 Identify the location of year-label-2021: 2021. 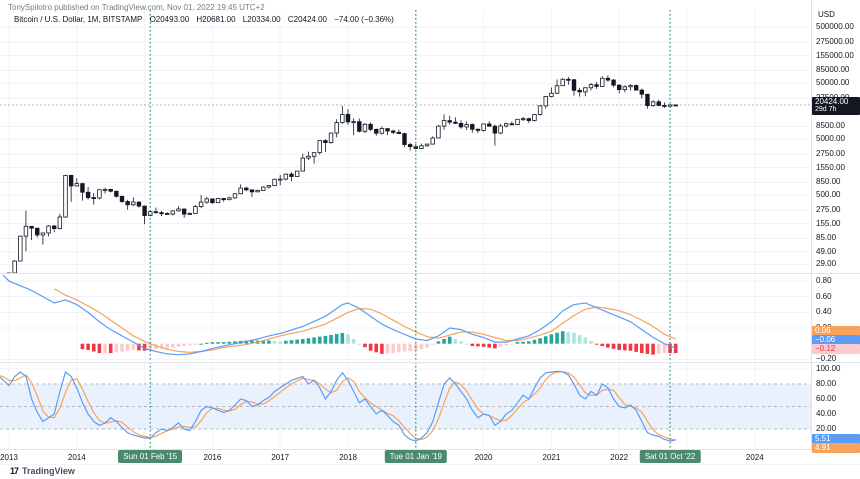
(551, 457).